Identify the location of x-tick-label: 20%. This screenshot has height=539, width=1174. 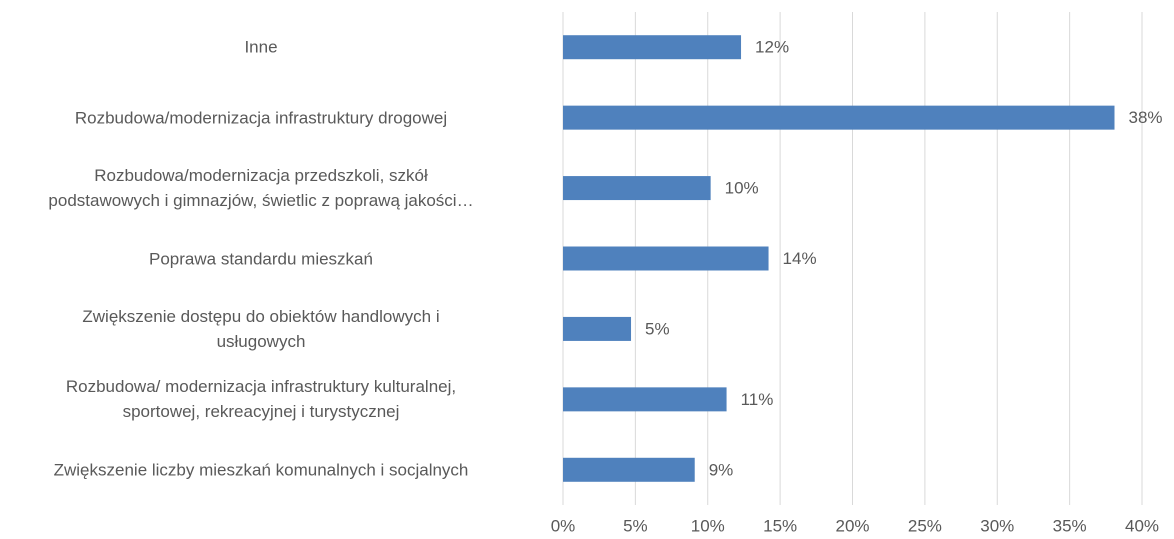
(852, 525).